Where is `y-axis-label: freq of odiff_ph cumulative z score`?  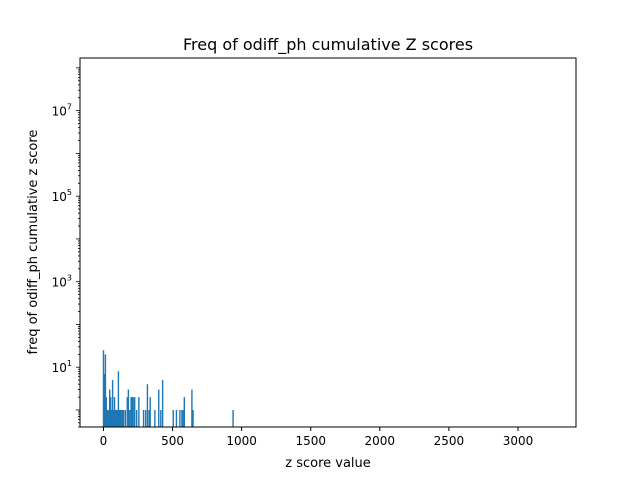 y-axis-label: freq of odiff_ph cumulative z score is located at coordinates (33, 242).